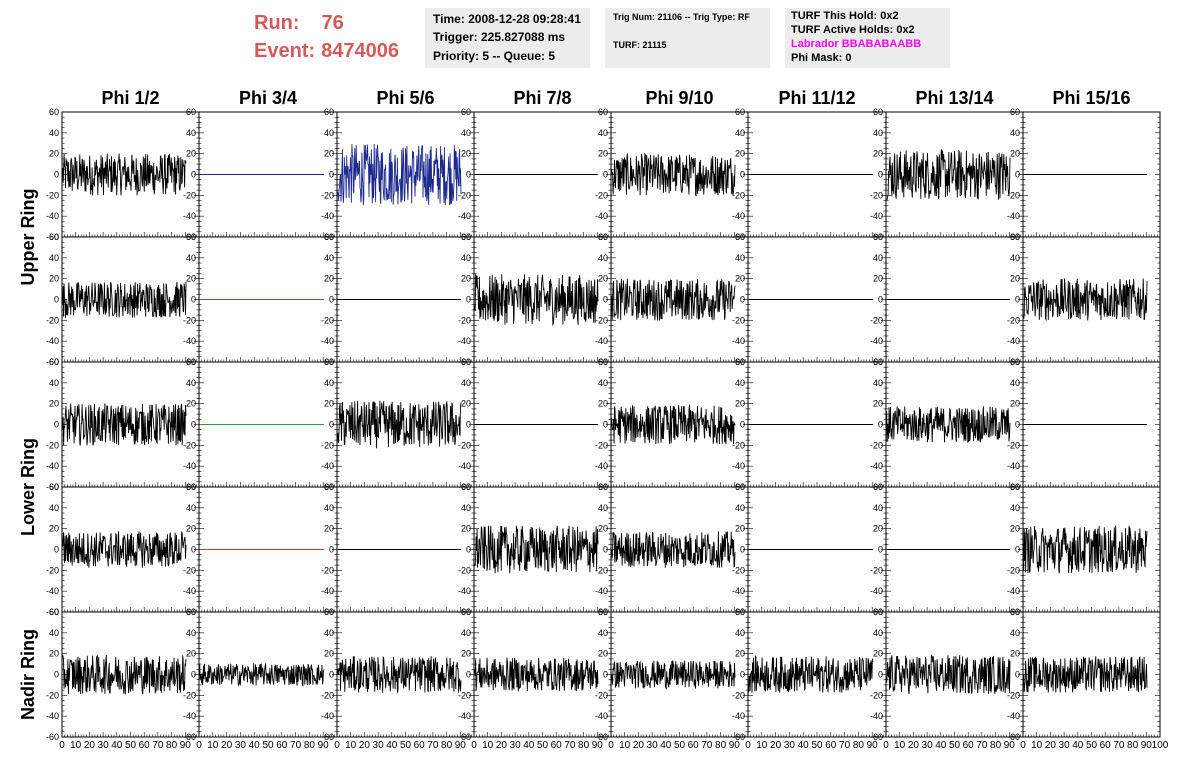 This screenshot has height=772, width=1196. Describe the element at coordinates (124, 299) in the screenshot. I see `waveform-r2-c1` at that location.